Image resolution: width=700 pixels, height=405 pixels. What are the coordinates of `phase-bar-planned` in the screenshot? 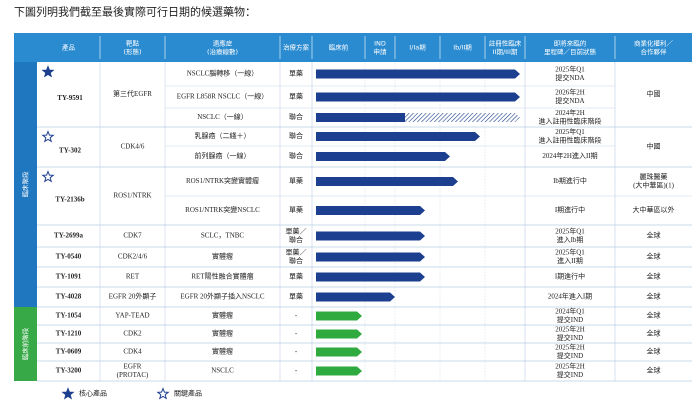 It's located at (462, 117).